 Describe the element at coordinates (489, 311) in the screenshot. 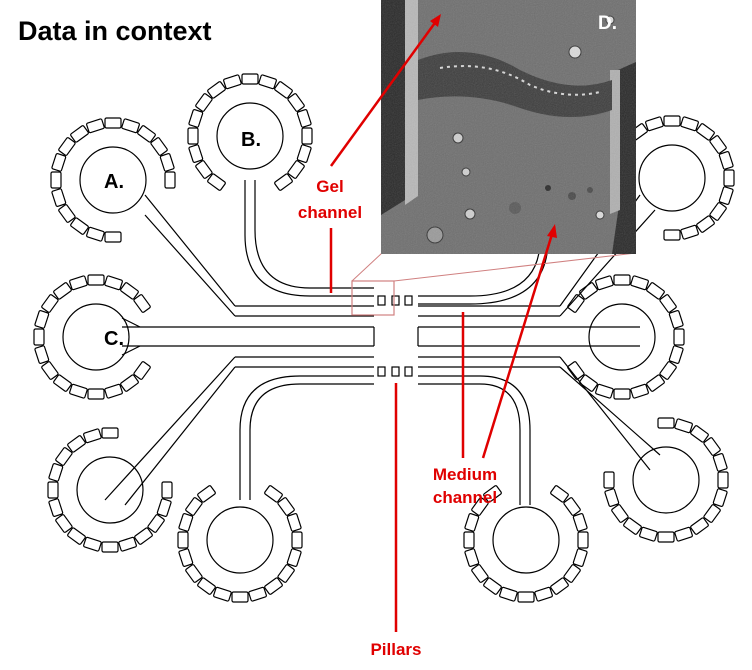

I see `right-upper-gel-channel` at that location.